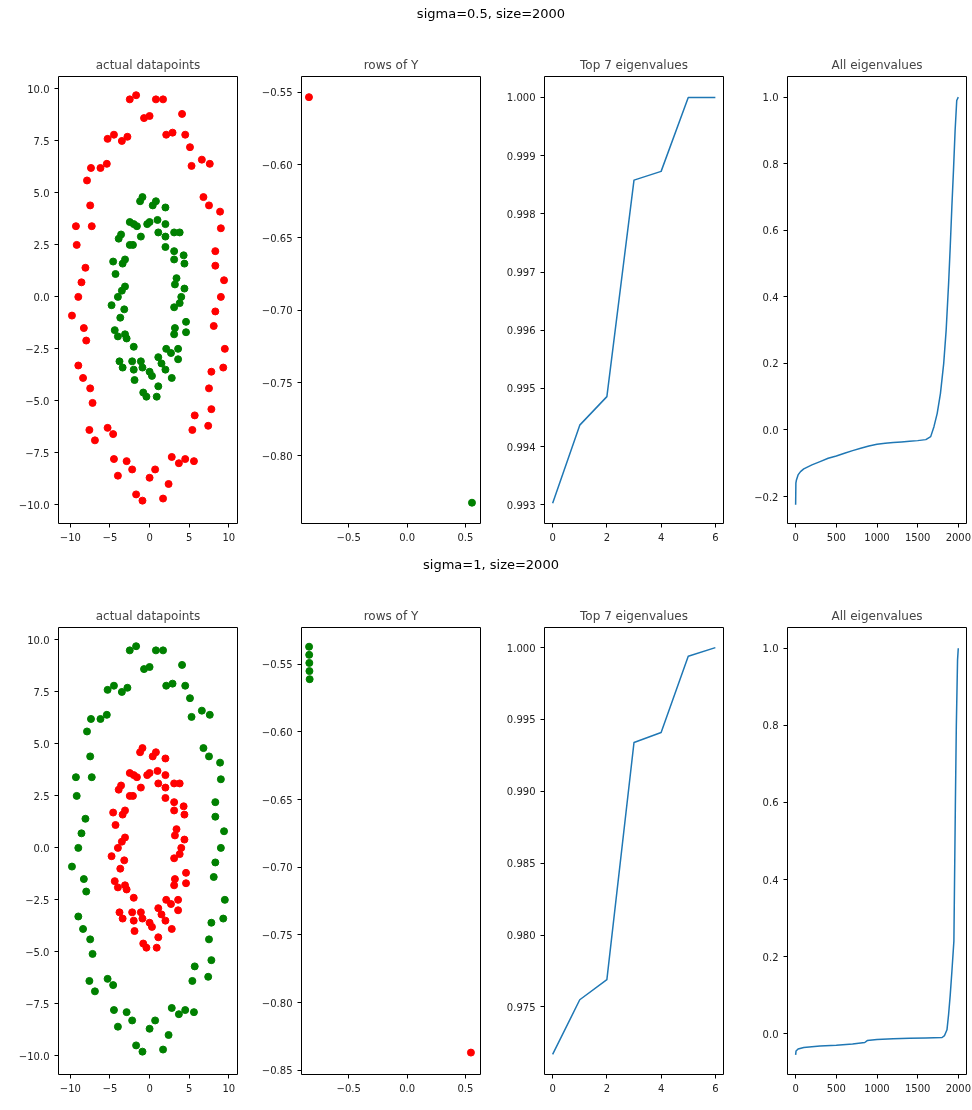 The width and height of the screenshot is (972, 1110). What do you see at coordinates (277, 1071) in the screenshot?
I see `y-tick-label: −0.85` at bounding box center [277, 1071].